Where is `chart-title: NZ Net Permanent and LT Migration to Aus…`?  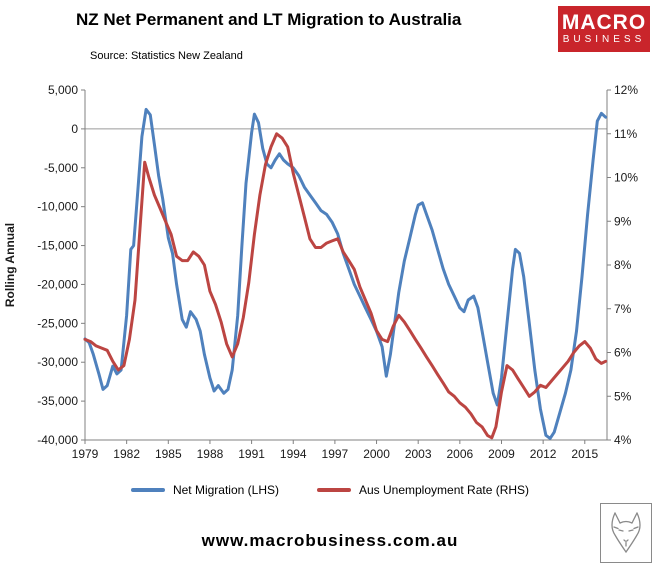
chart-title: NZ Net Permanent and LT Migration to Aus… is located at coordinates (269, 19).